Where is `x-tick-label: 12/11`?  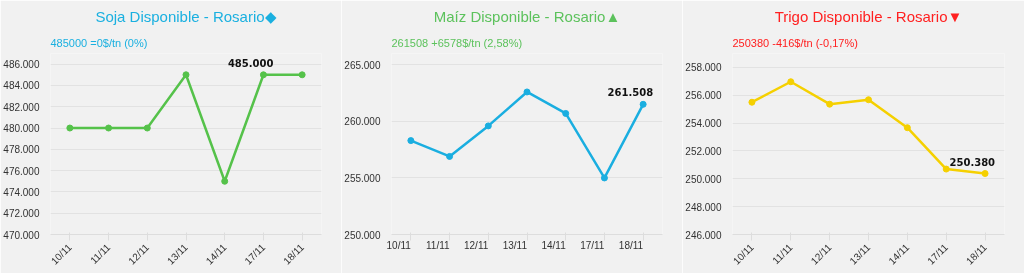 x-tick-label: 12/11 is located at coordinates (476, 245).